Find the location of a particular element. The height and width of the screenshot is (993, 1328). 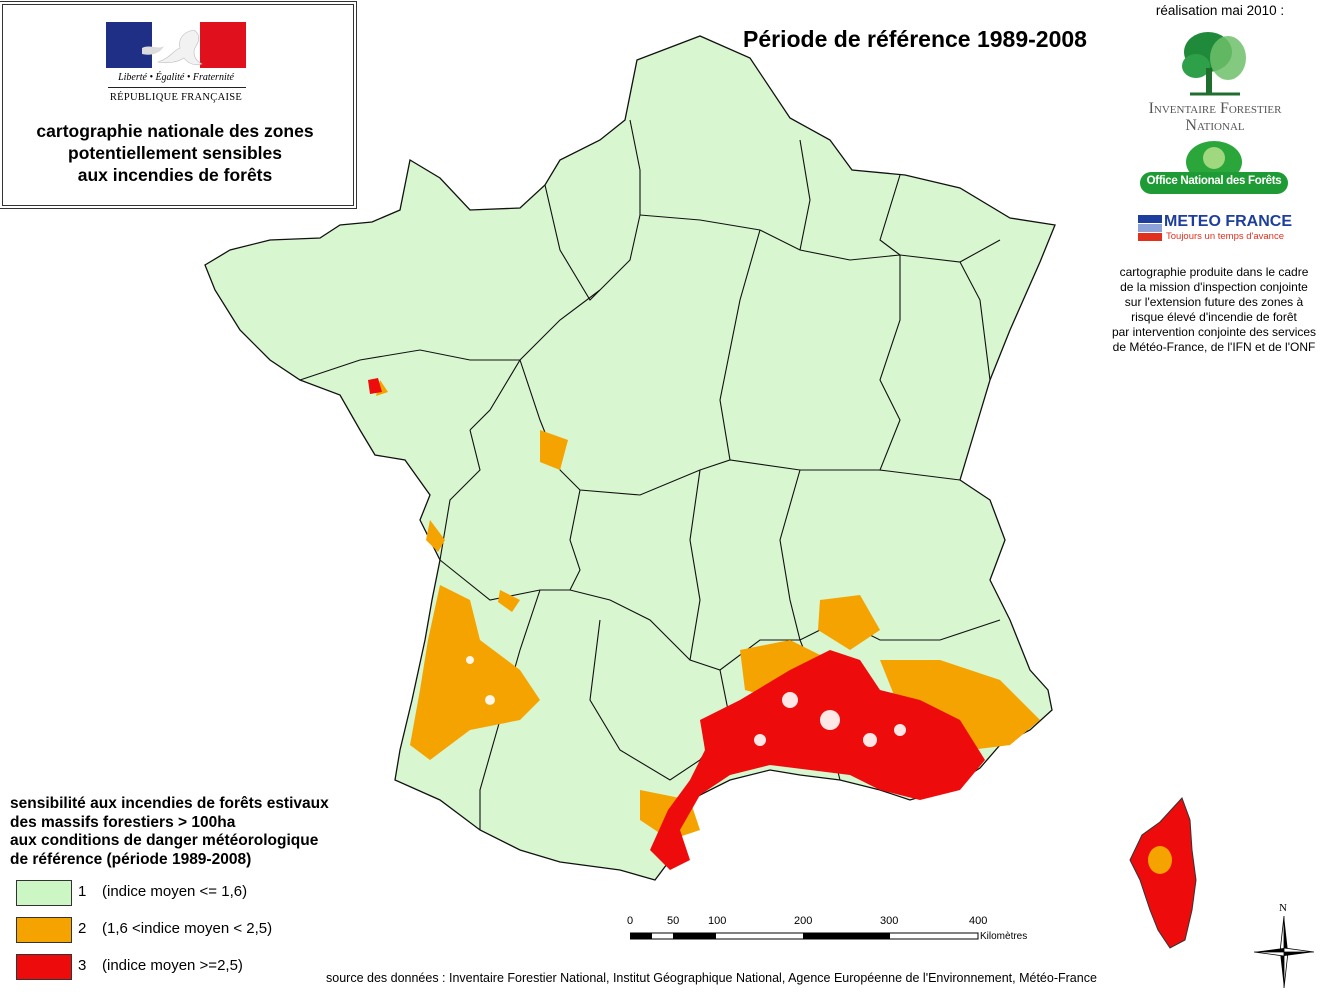

scale-tick-label: 400 is located at coordinates (978, 921).